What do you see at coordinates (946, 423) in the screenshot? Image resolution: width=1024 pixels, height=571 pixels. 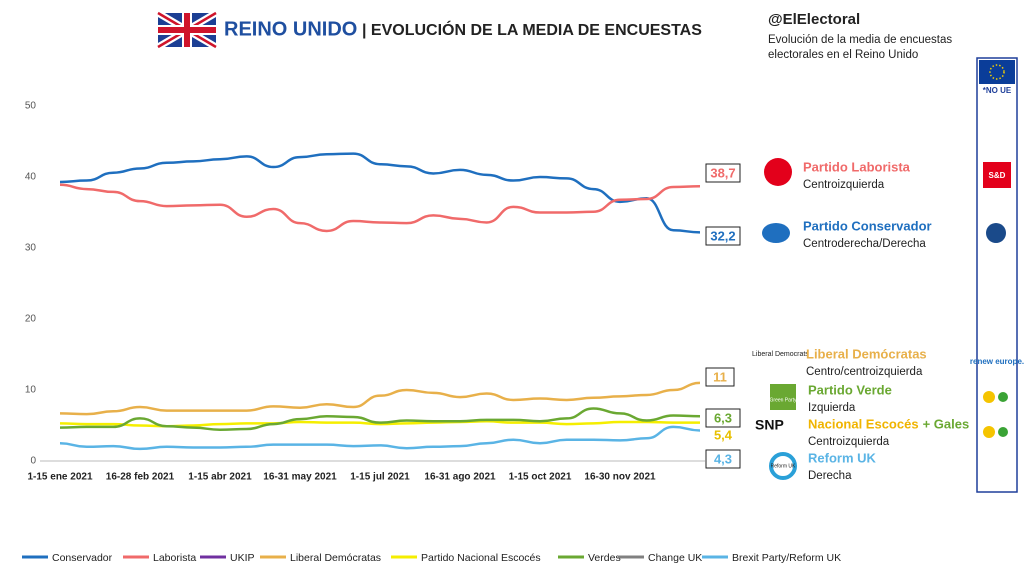 I see `party-name-extra: + Gales` at bounding box center [946, 423].